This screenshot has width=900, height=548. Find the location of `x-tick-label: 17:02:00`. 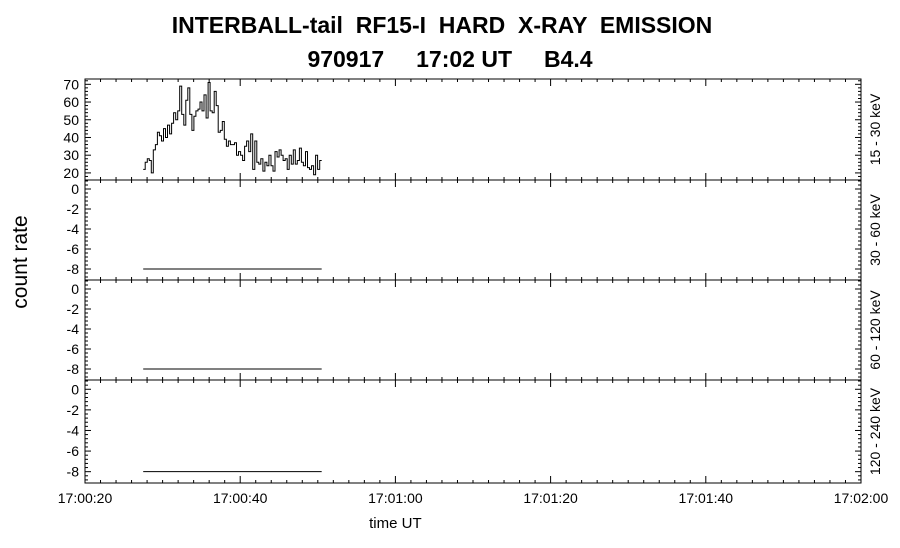

x-tick-label: 17:02:00 is located at coordinates (861, 498).